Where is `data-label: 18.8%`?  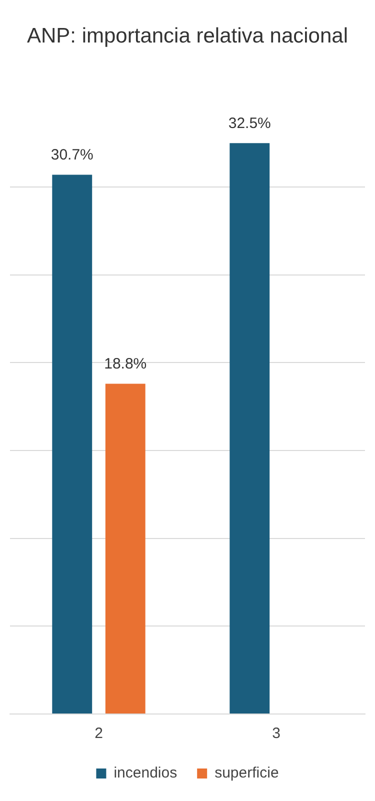 data-label: 18.8% is located at coordinates (125, 363).